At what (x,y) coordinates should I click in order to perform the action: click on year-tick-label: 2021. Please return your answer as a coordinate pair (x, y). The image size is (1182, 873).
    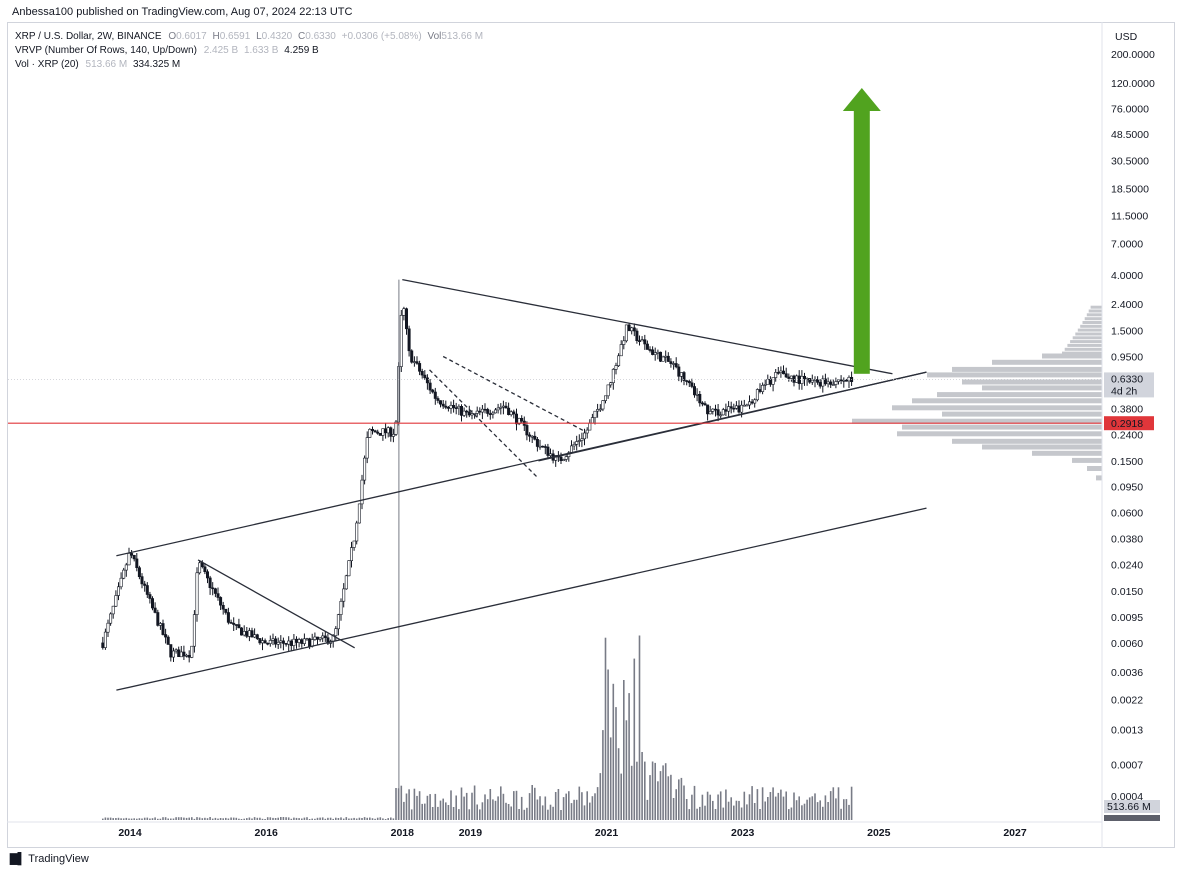
    Looking at the image, I should click on (607, 833).